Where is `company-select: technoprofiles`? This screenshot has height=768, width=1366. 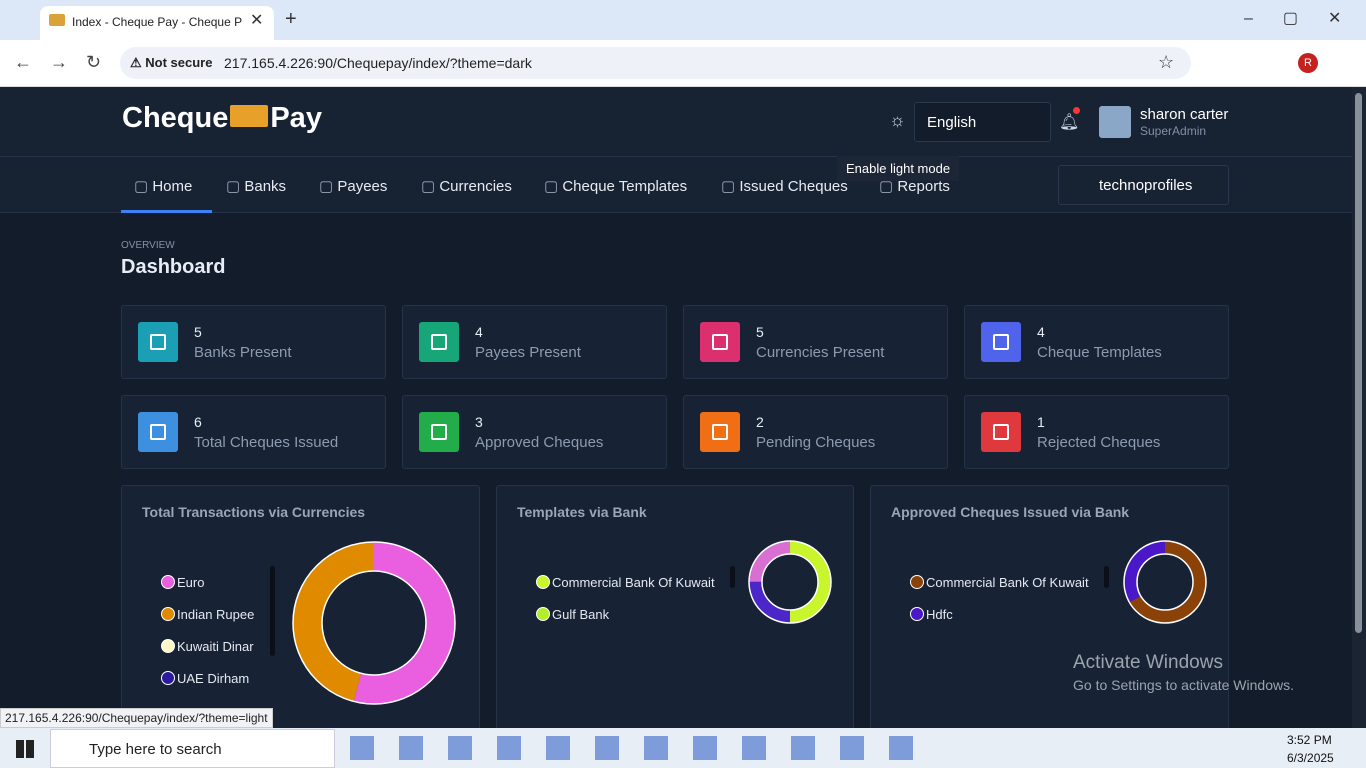
company-select: technoprofiles is located at coordinates (1143, 185).